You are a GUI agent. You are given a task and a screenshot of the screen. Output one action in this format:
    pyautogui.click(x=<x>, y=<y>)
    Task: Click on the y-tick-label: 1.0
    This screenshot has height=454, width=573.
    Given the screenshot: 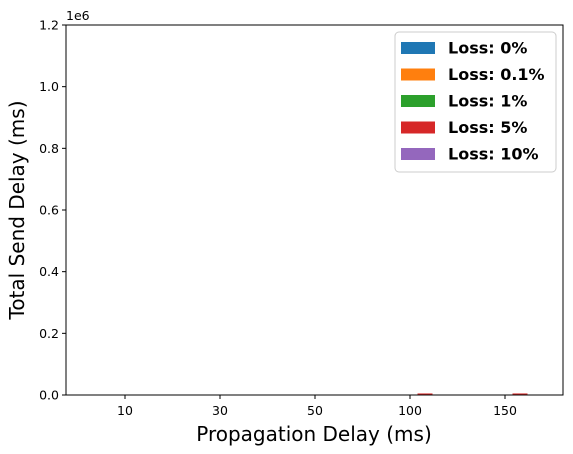 What is the action you would take?
    pyautogui.click(x=49, y=86)
    